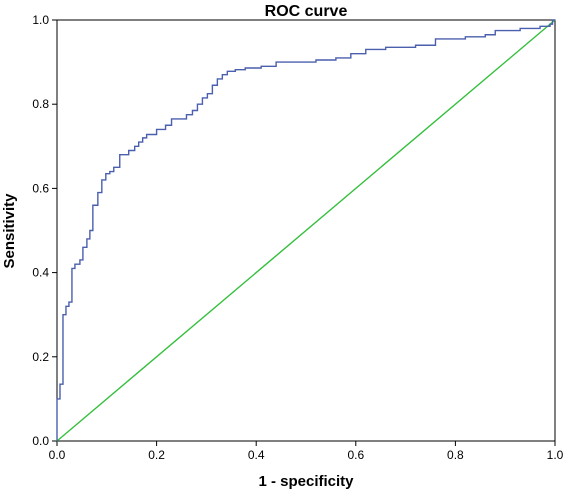  What do you see at coordinates (306, 11) in the screenshot?
I see `chart-title: ROC curve` at bounding box center [306, 11].